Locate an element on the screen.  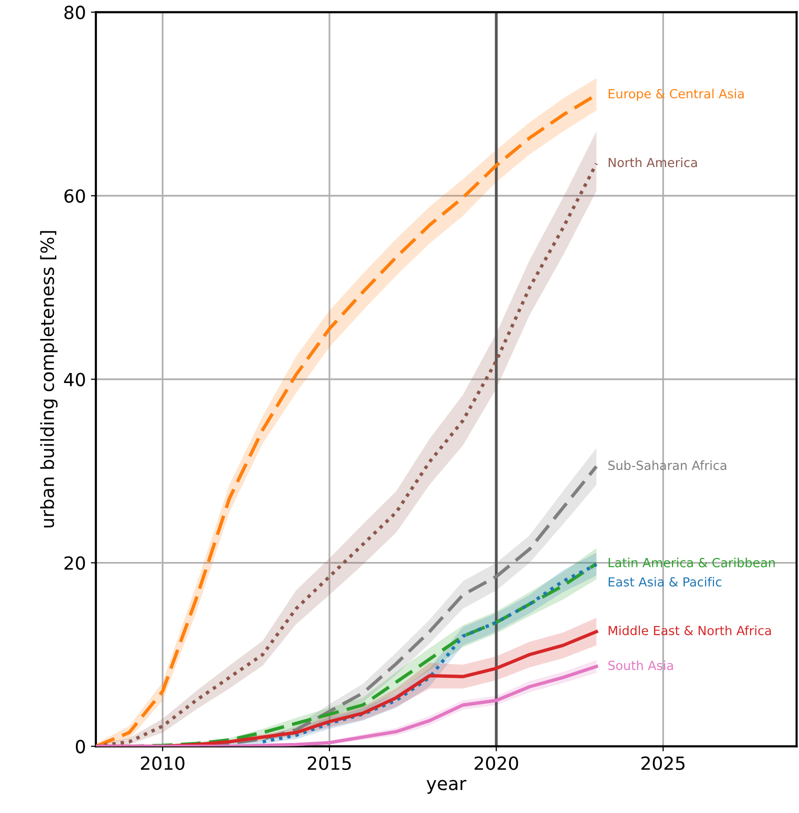
x-tick-label: 2020 is located at coordinates (496, 763).